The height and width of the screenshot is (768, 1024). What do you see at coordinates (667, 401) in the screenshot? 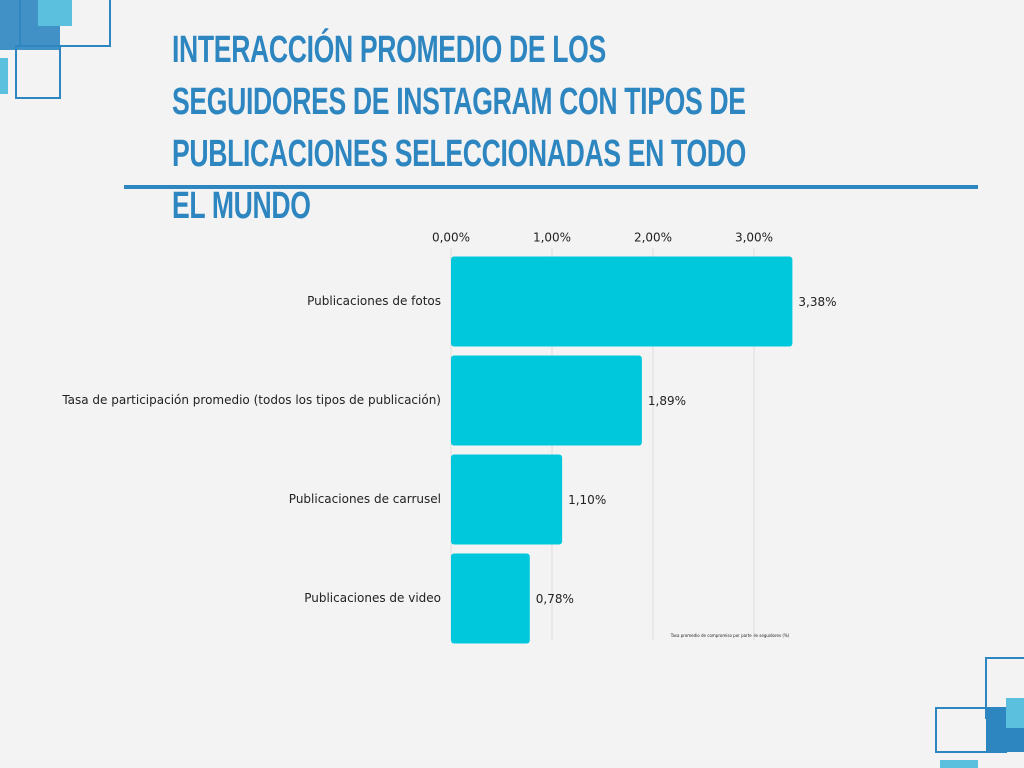
I see `value-label: 1,89%` at bounding box center [667, 401].